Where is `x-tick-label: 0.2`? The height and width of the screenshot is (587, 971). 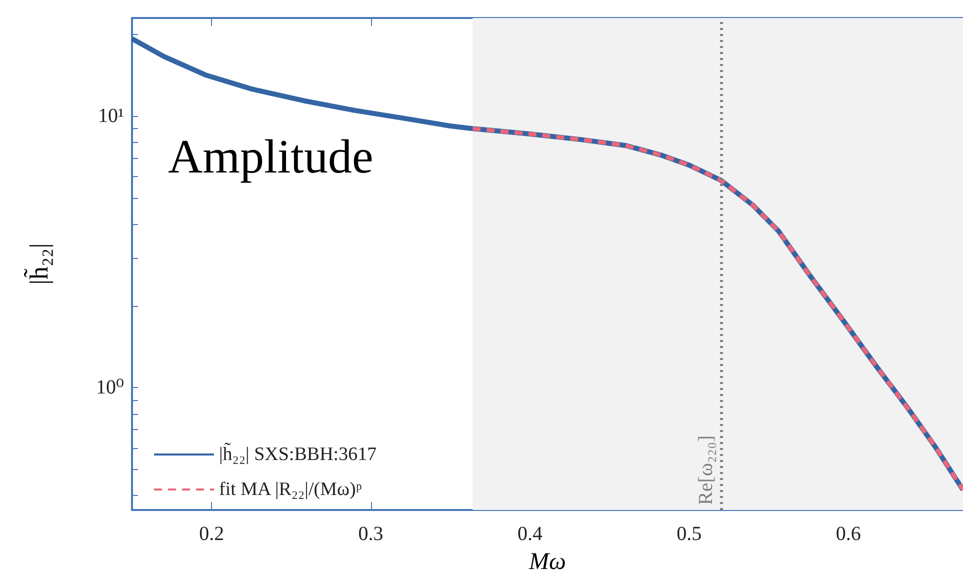 x-tick-label: 0.2 is located at coordinates (211, 534).